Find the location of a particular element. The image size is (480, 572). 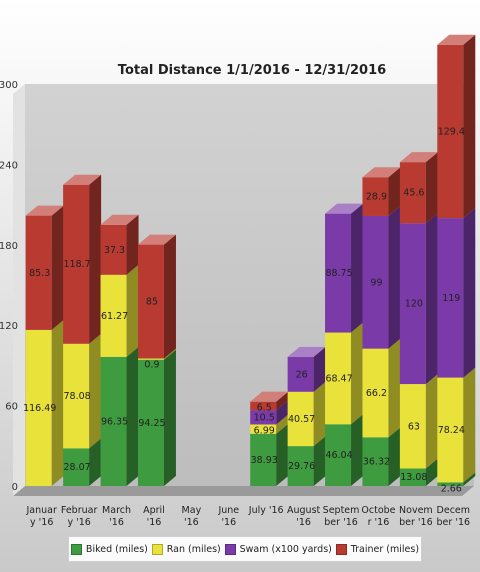

x-tick-label: Septem is located at coordinates (341, 510).